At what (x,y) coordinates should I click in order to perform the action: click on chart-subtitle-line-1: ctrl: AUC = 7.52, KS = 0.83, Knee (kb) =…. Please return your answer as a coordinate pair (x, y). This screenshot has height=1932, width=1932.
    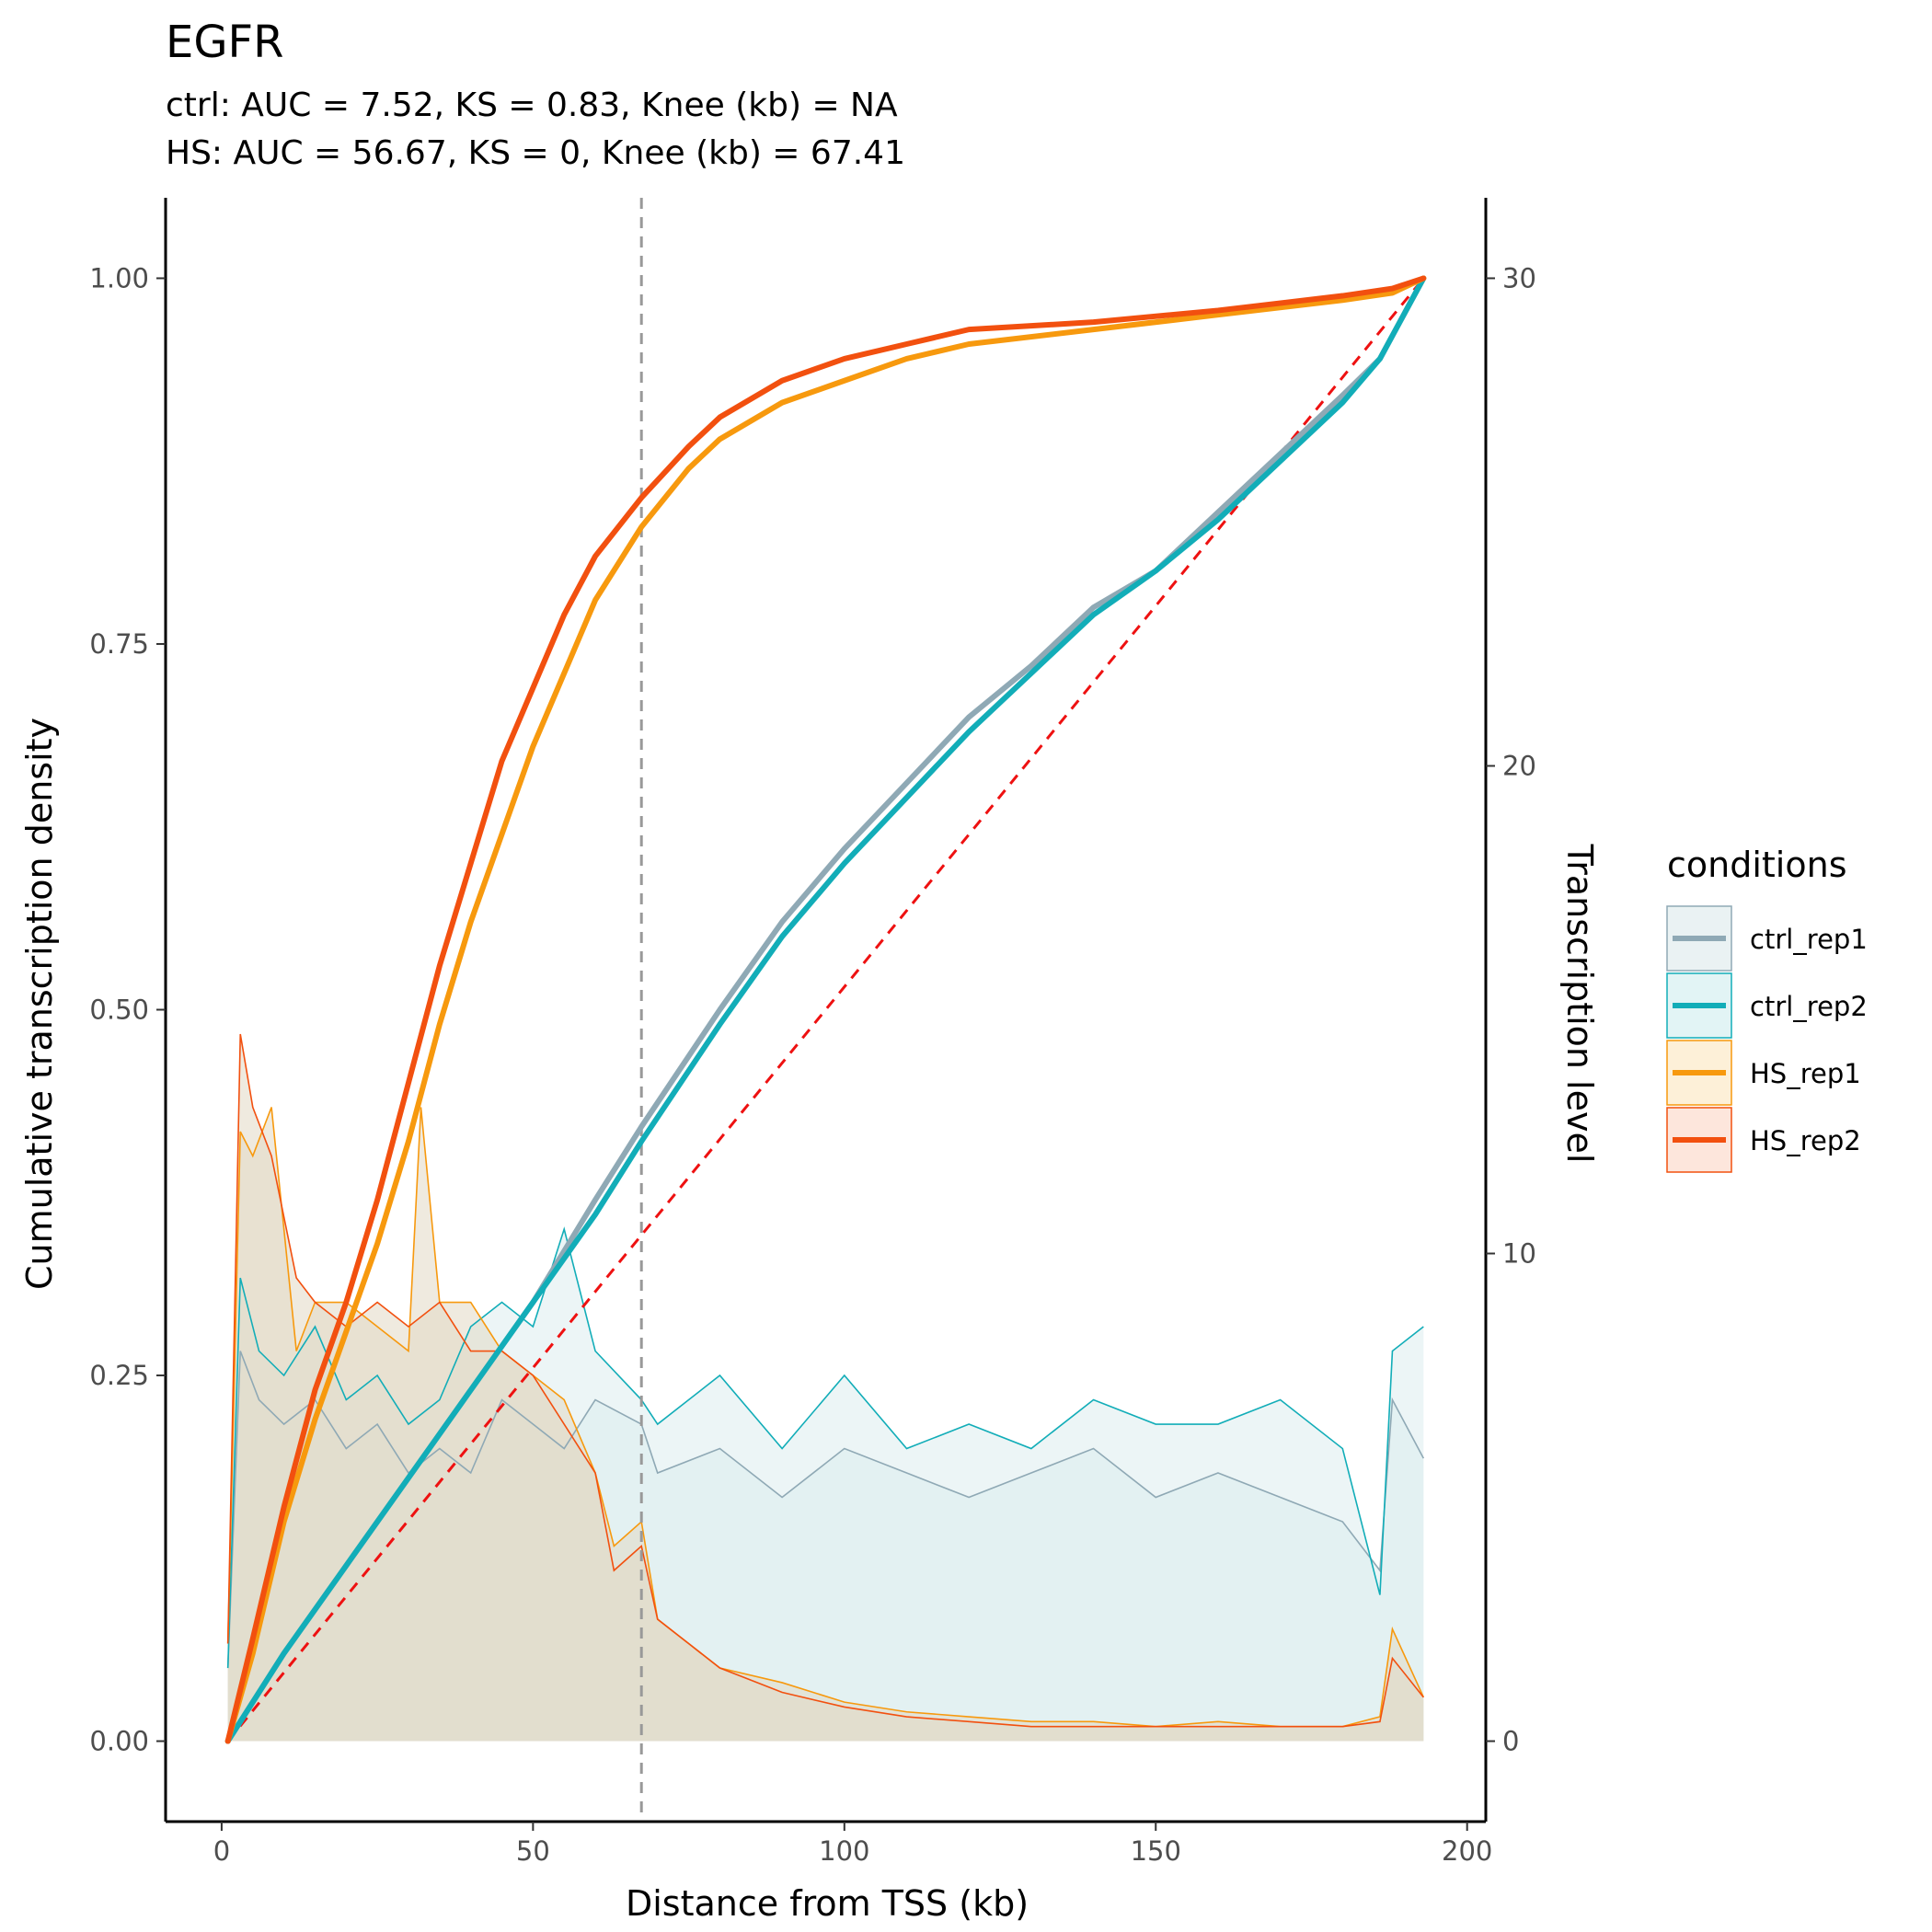
    Looking at the image, I should click on (532, 105).